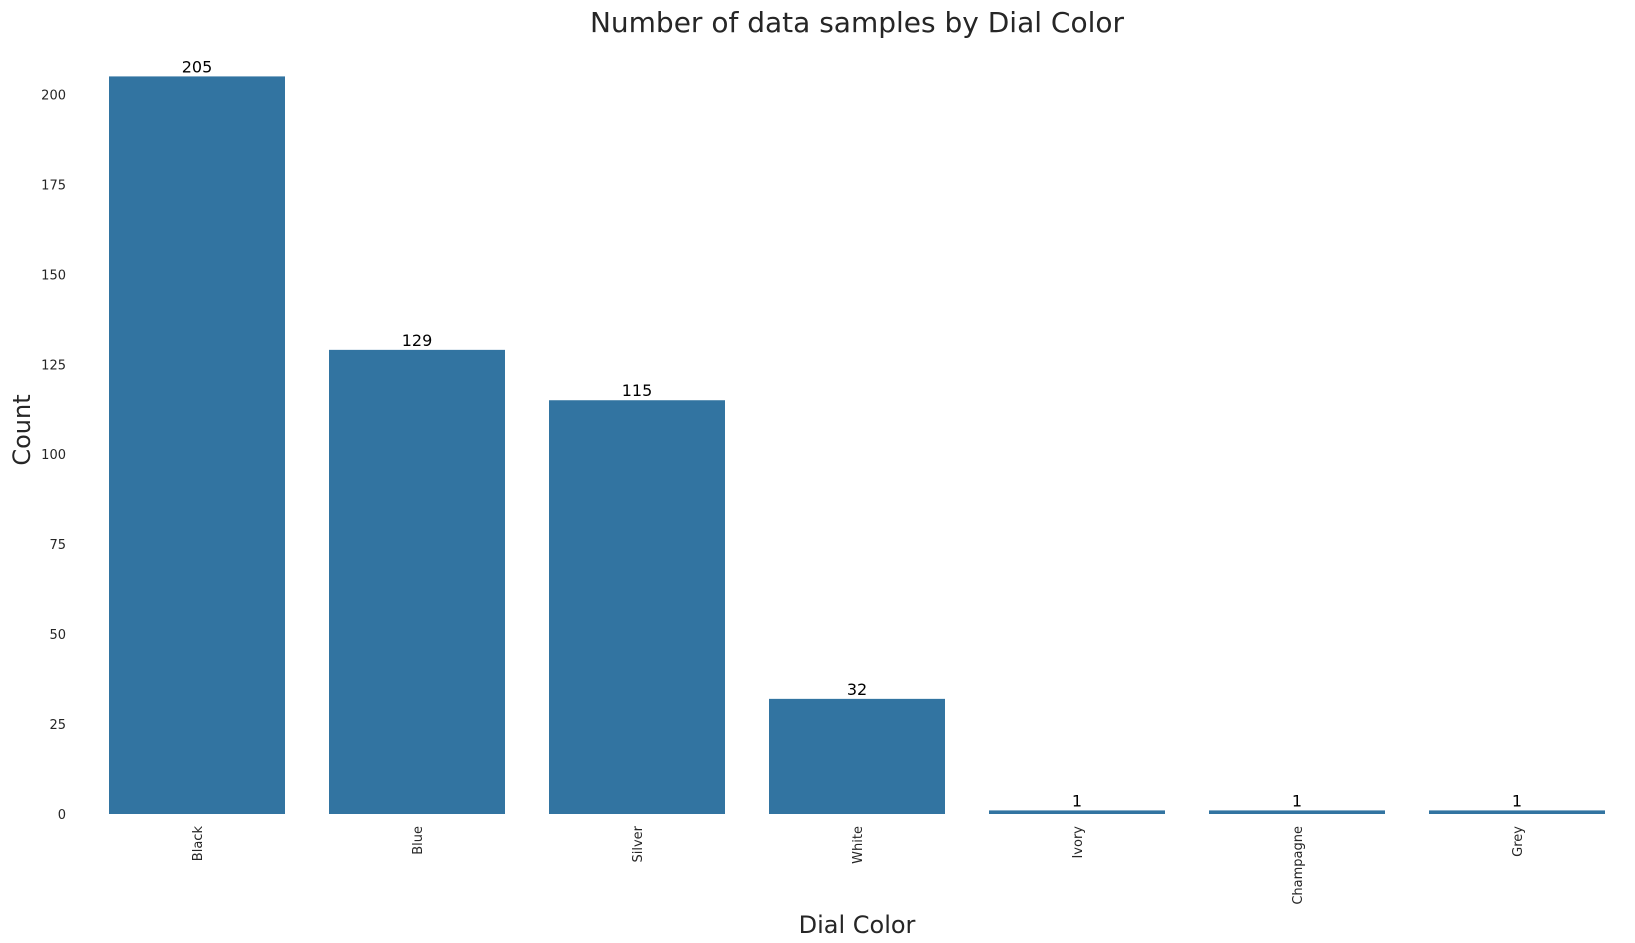 This screenshot has width=1635, height=943. What do you see at coordinates (197, 445) in the screenshot?
I see `bar-black` at bounding box center [197, 445].